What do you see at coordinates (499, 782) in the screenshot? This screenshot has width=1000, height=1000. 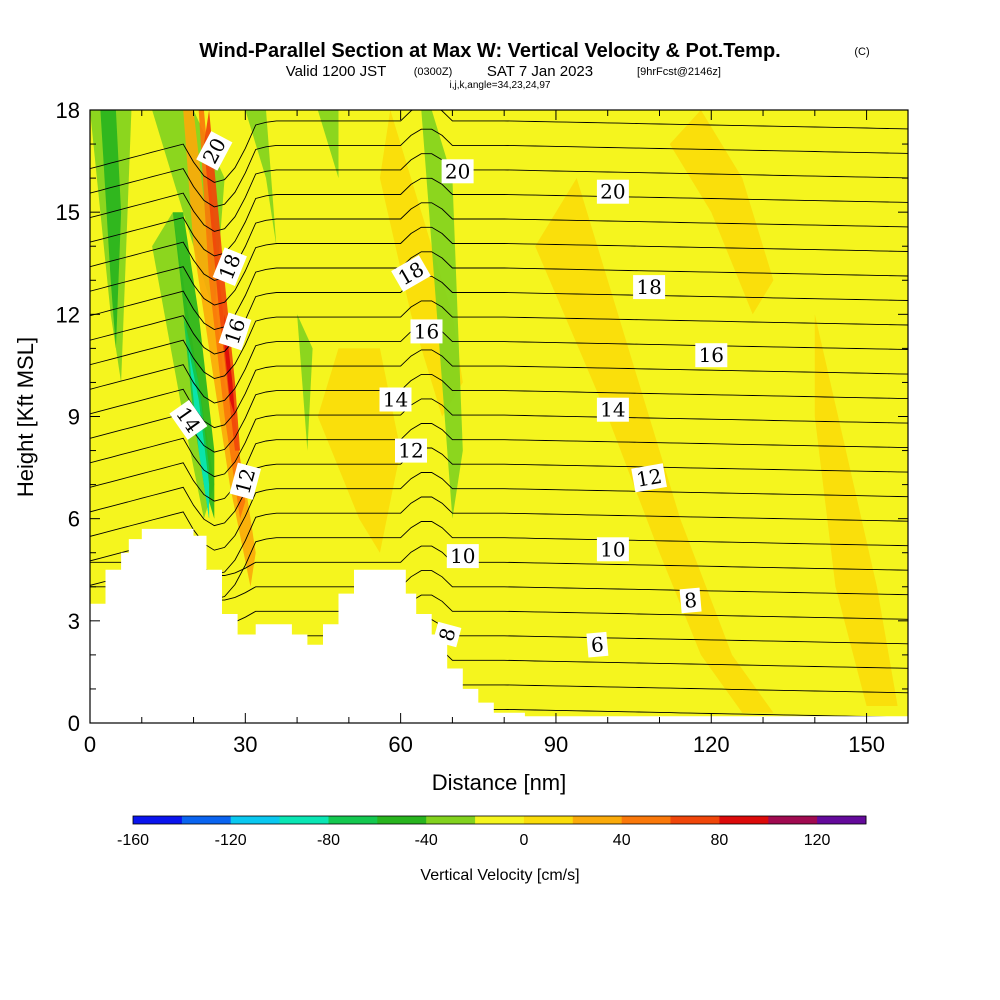 I see `x-axis-label: Distance [nm]` at bounding box center [499, 782].